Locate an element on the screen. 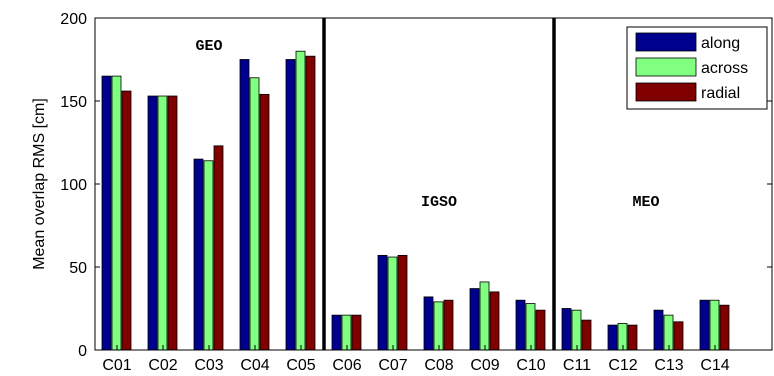 This screenshot has height=376, width=774. bar-across-c08 is located at coordinates (438, 326).